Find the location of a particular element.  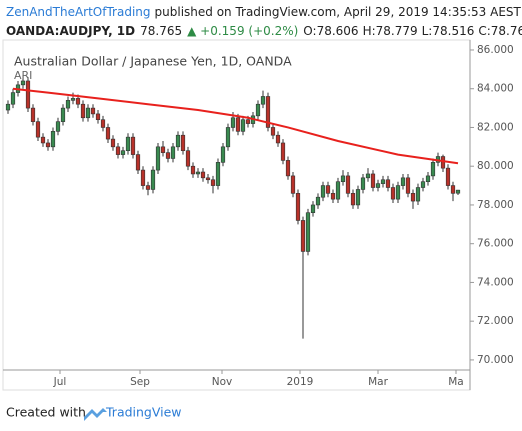

ohlc-low: L:78.516 is located at coordinates (448, 31).